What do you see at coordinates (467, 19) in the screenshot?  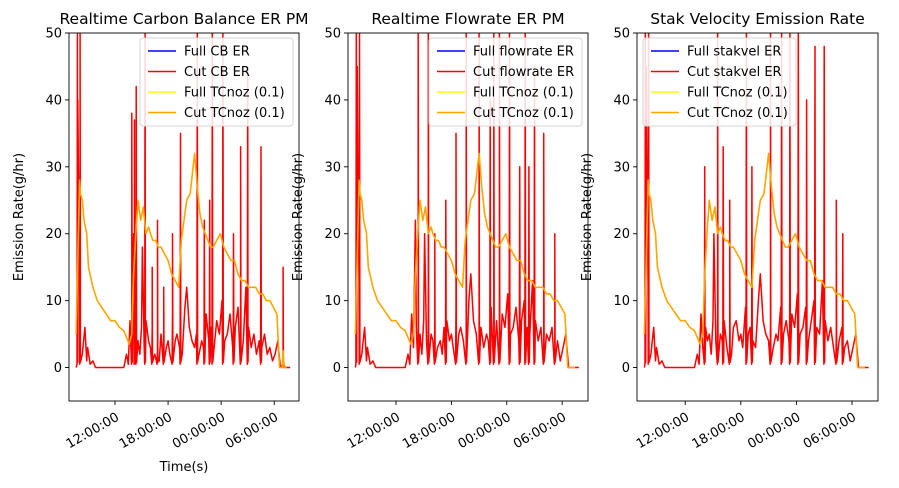 I see `chart-title: Realtime Flowrate ER PM` at bounding box center [467, 19].